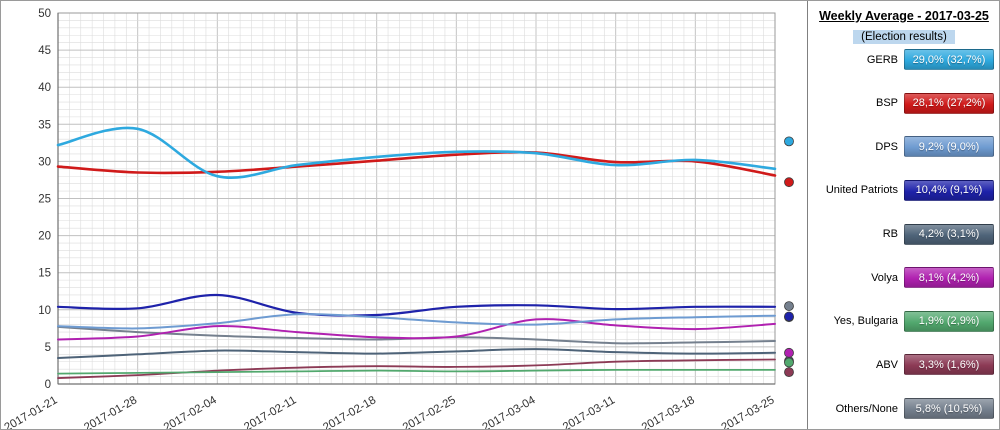 The height and width of the screenshot is (430, 1000). I want to click on x-tick-label: 2017-03-18, so click(668, 412).